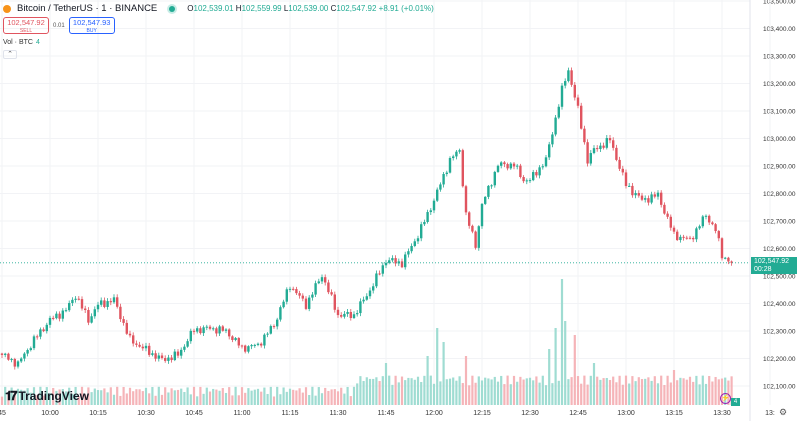  Describe the element at coordinates (21, 42) in the screenshot. I see `volume-legend: Vol · BTC 4` at that location.